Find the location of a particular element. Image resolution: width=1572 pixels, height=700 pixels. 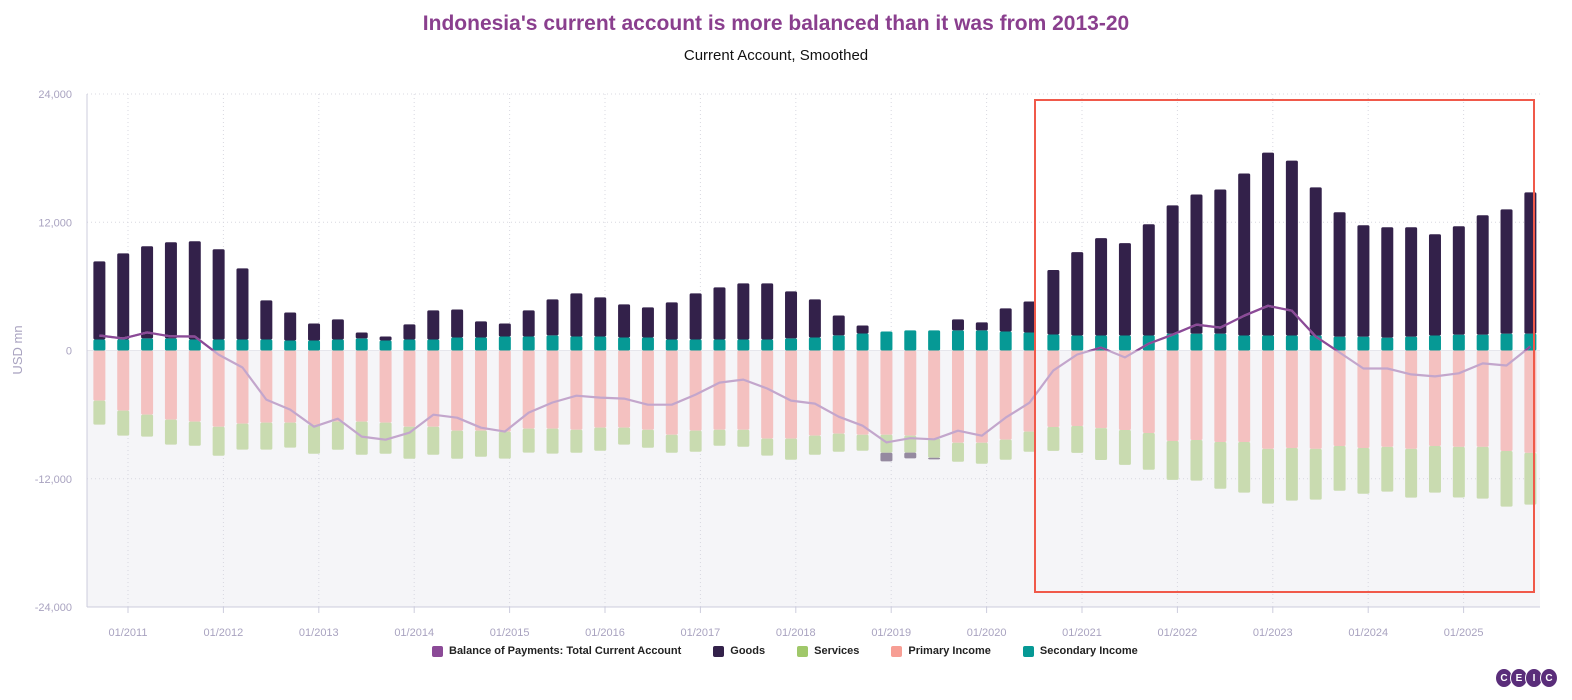

x-tick-label: 01/2014 is located at coordinates (414, 633).